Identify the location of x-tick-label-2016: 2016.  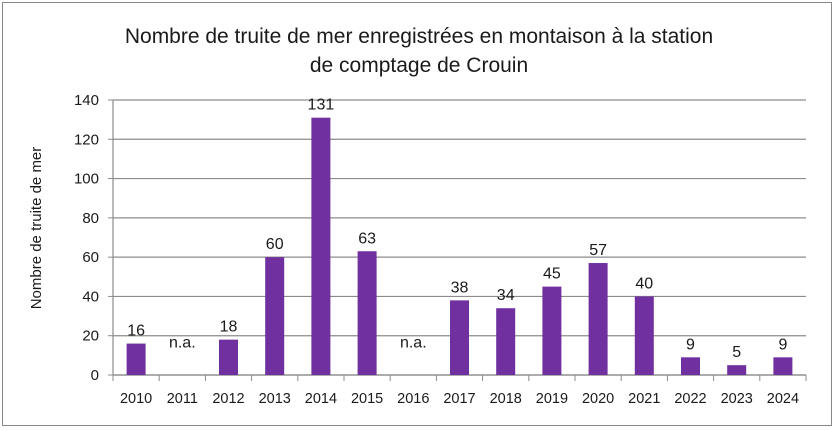
(413, 399).